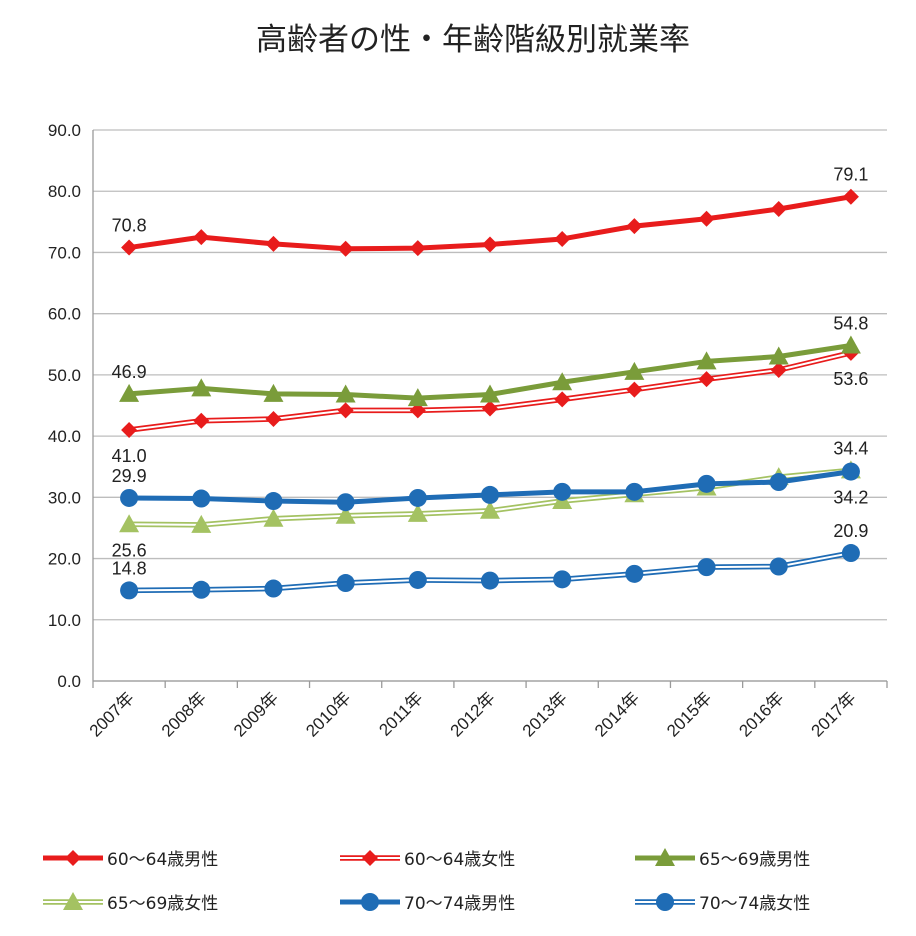 The height and width of the screenshot is (936, 916). I want to click on data-label: 34.4, so click(850, 448).